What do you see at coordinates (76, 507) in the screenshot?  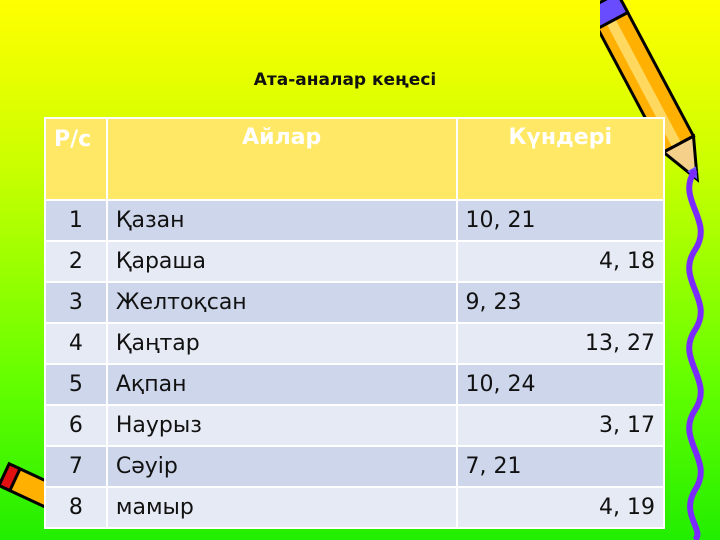 I see `row-number: 8` at bounding box center [76, 507].